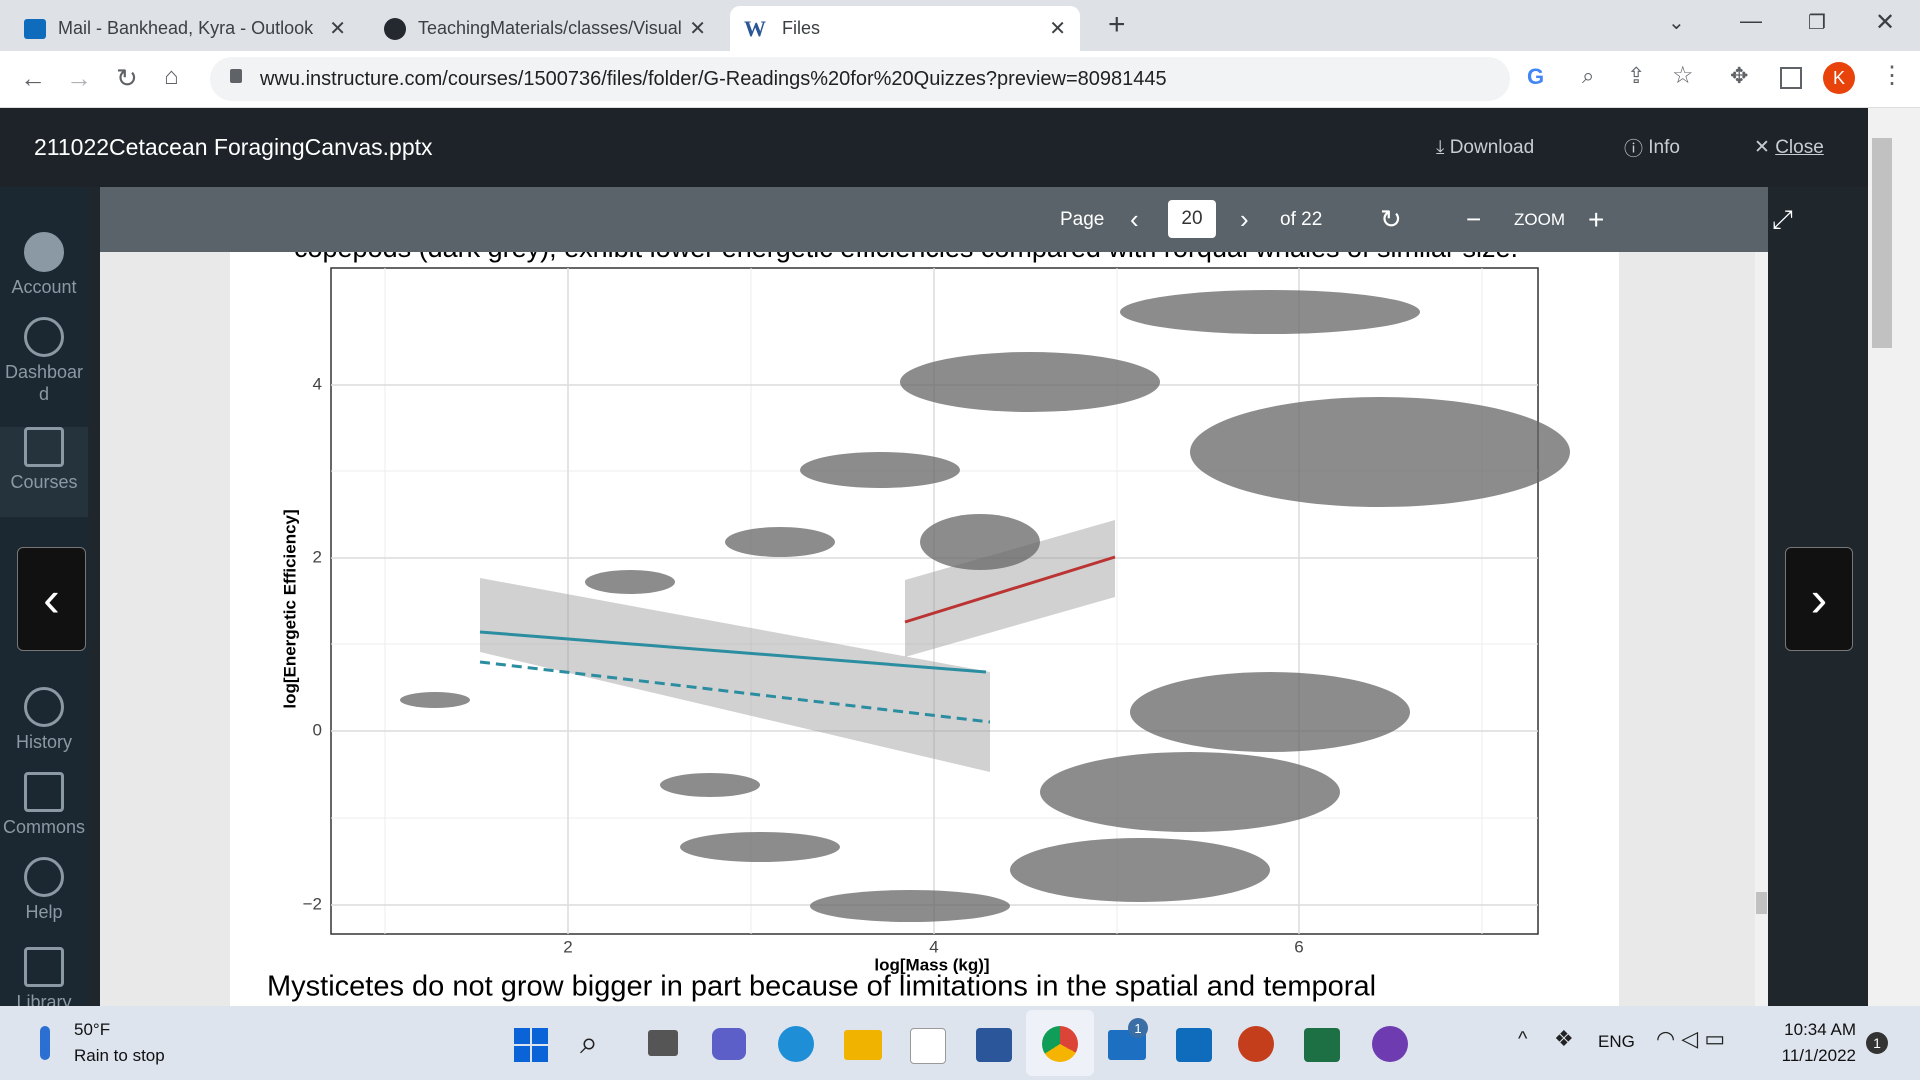 This screenshot has height=1080, width=1920. What do you see at coordinates (1301, 219) in the screenshot?
I see `page-count: of 22` at bounding box center [1301, 219].